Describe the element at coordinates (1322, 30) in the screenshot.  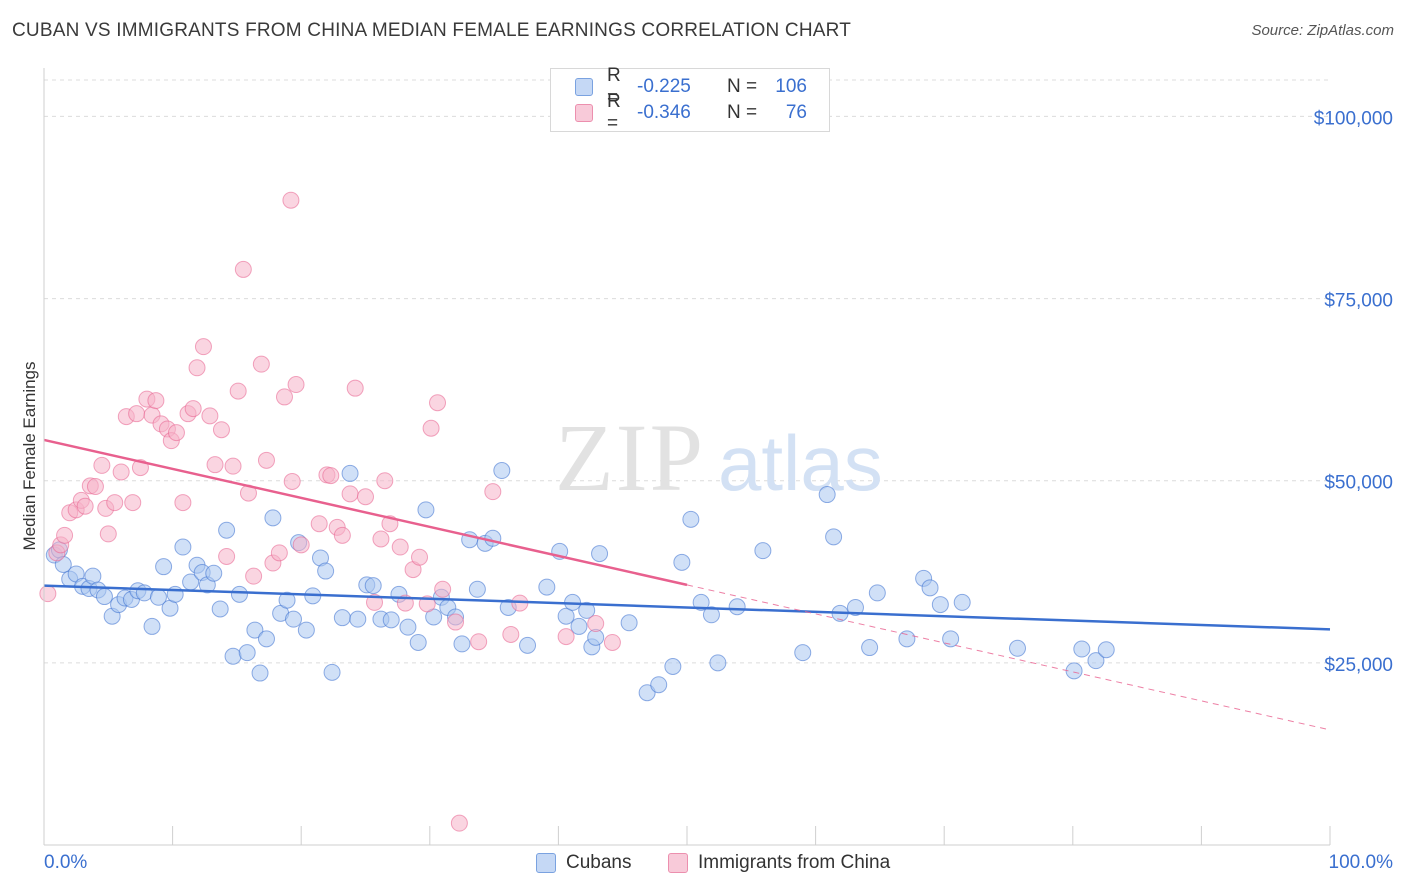
I see `chart-source: Source: ZipAtlas.com` at that location.